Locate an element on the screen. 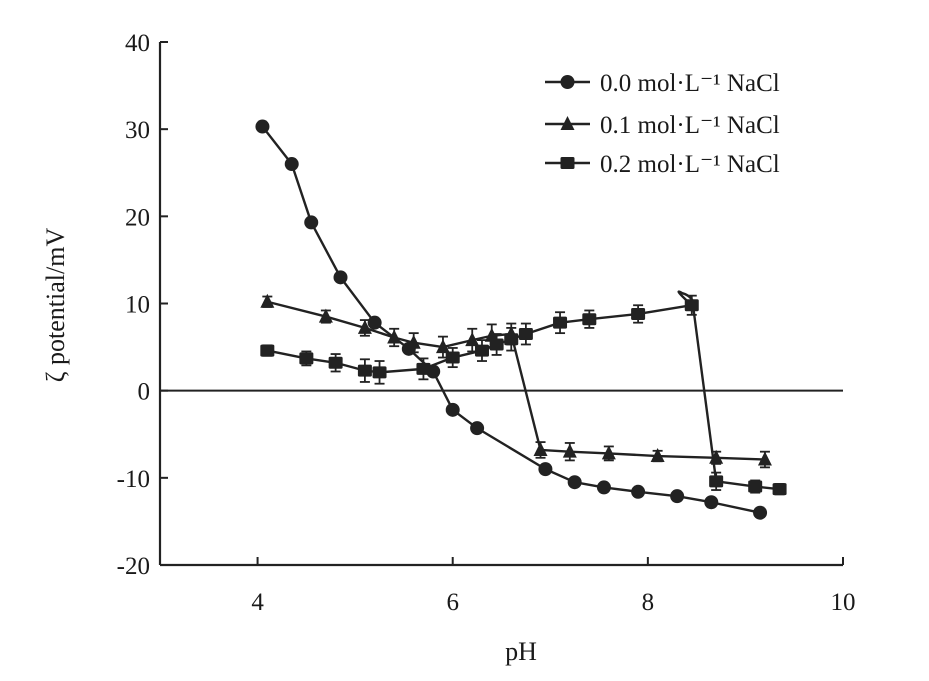  legend-item: 0.0 mol·L⁻¹ NaCl is located at coordinates (662, 83).